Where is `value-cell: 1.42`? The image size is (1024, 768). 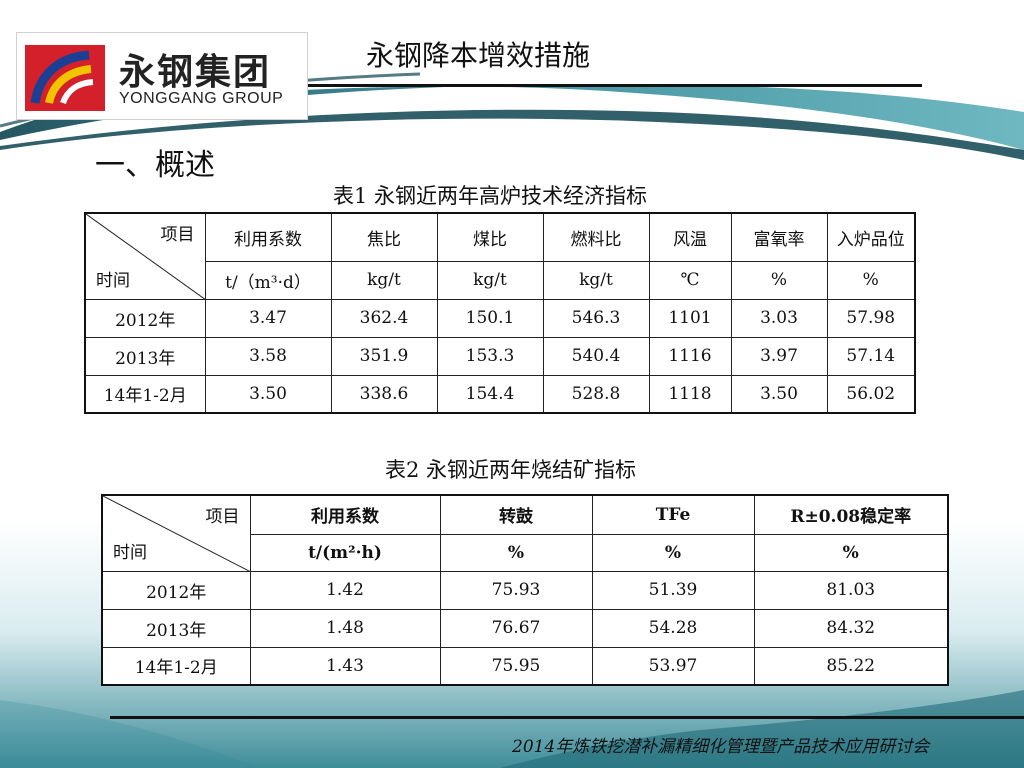
value-cell: 1.42 is located at coordinates (345, 590).